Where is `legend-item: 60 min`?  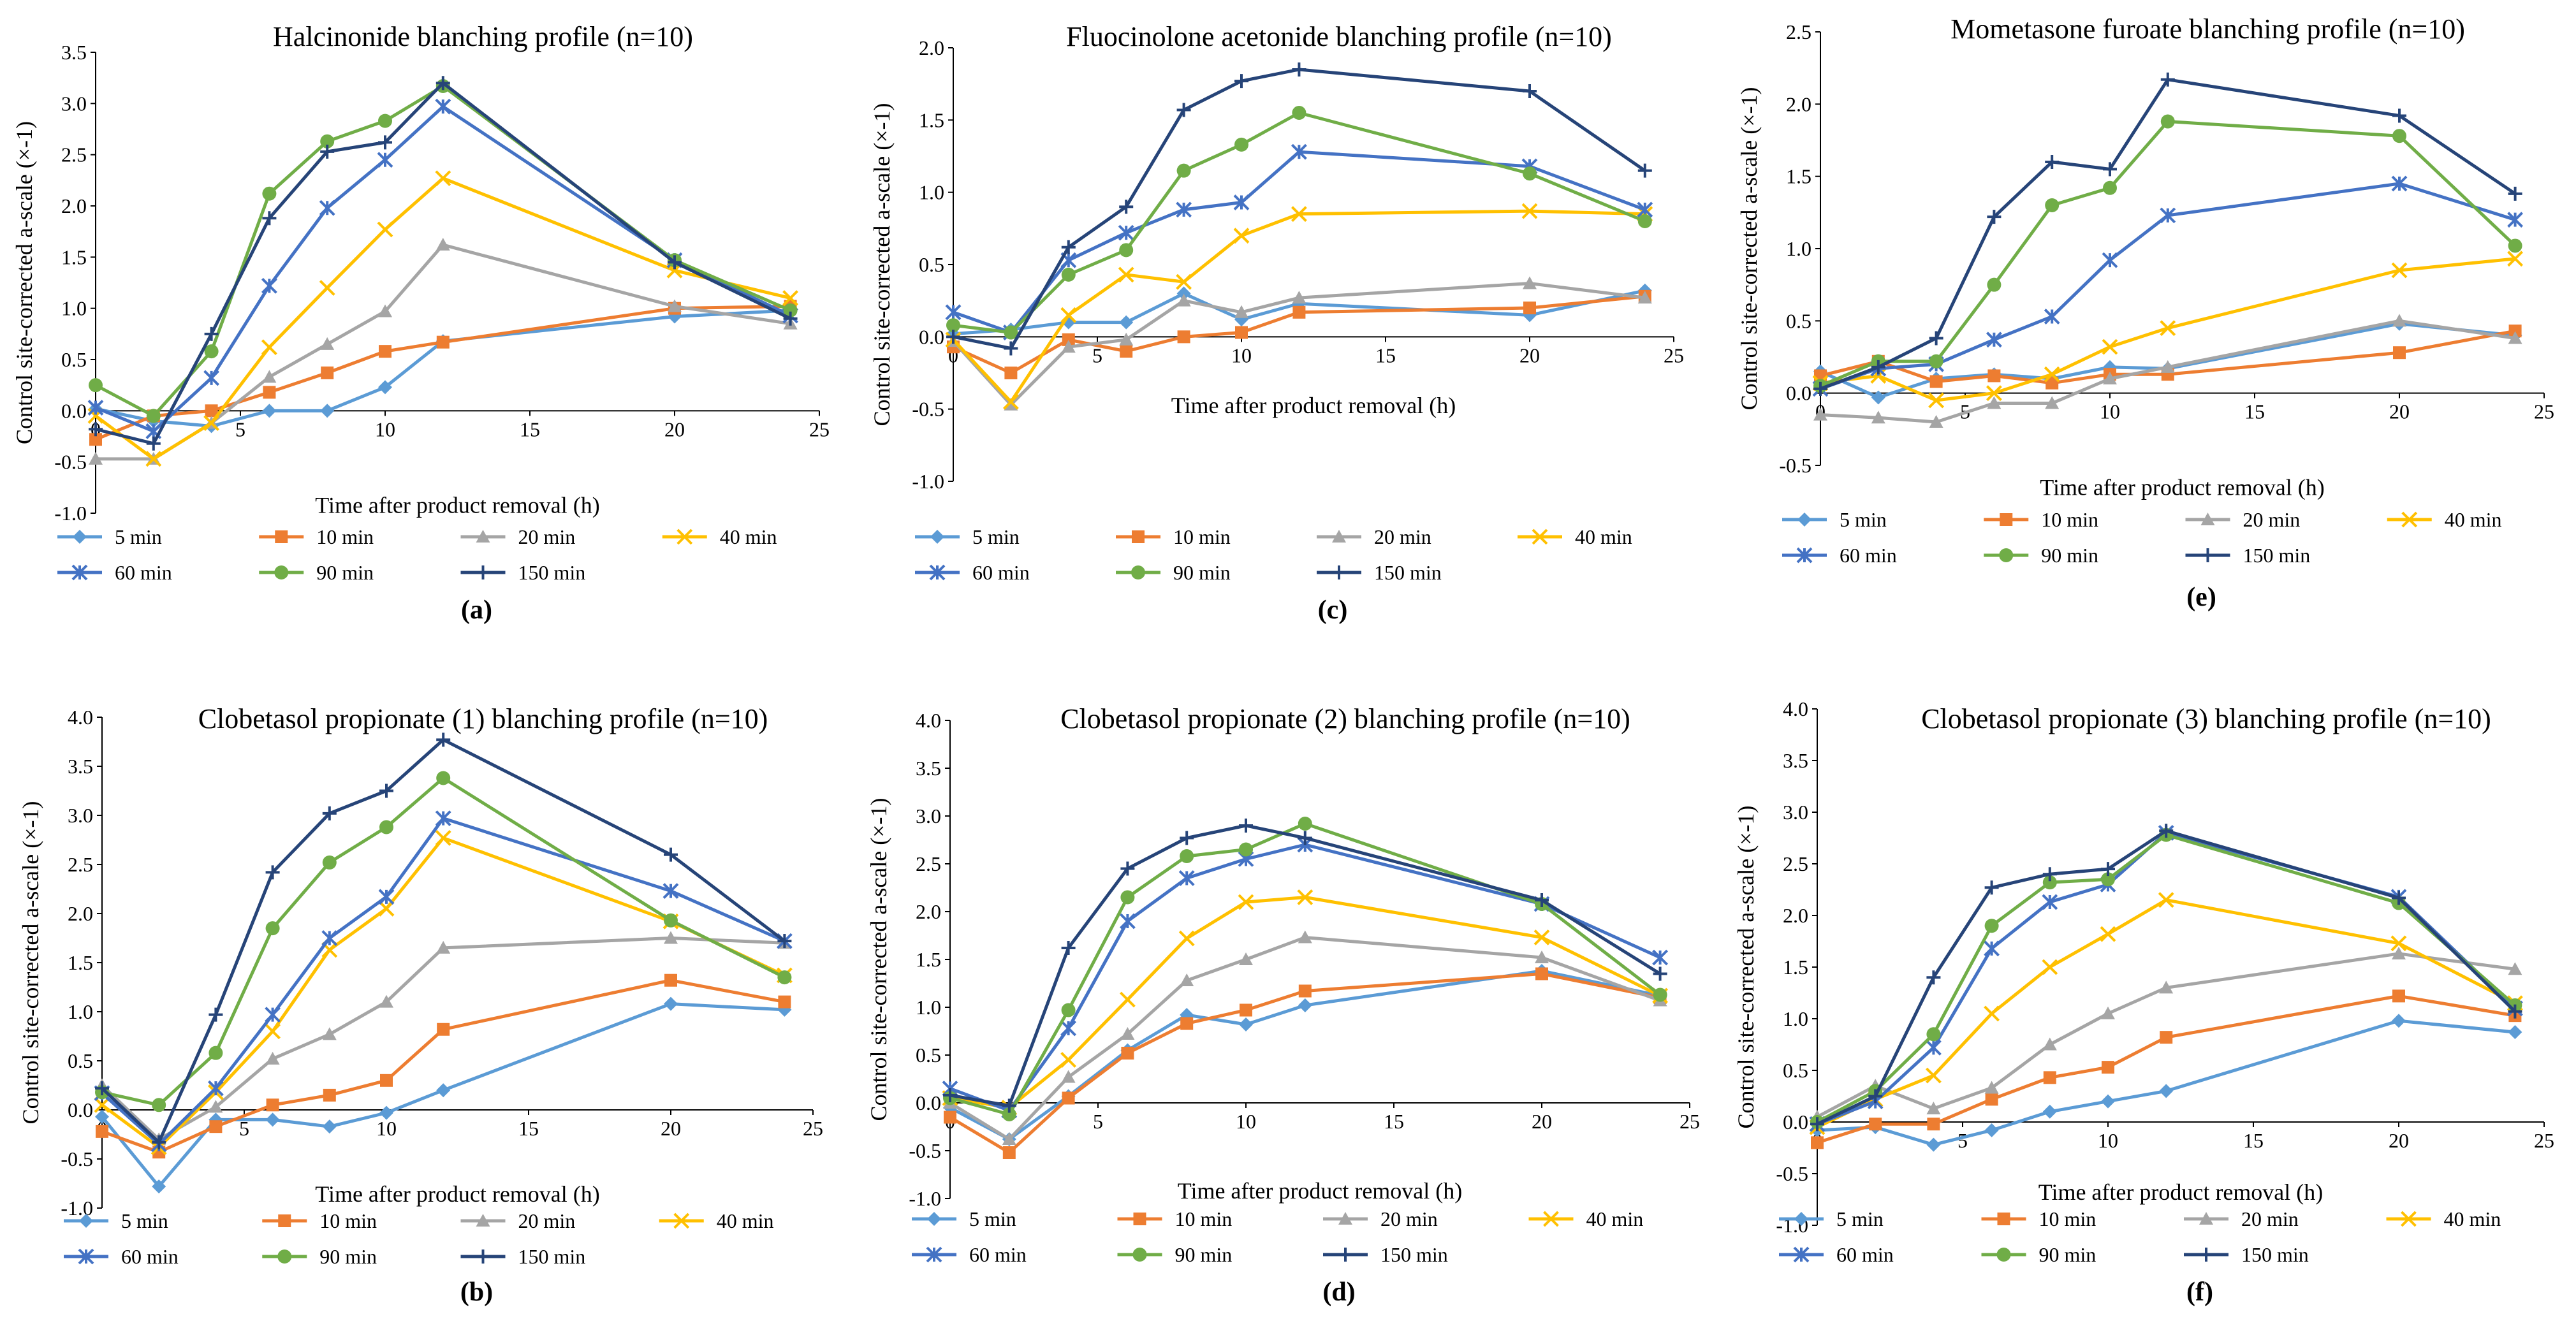 legend-item: 60 min is located at coordinates (121, 1256).